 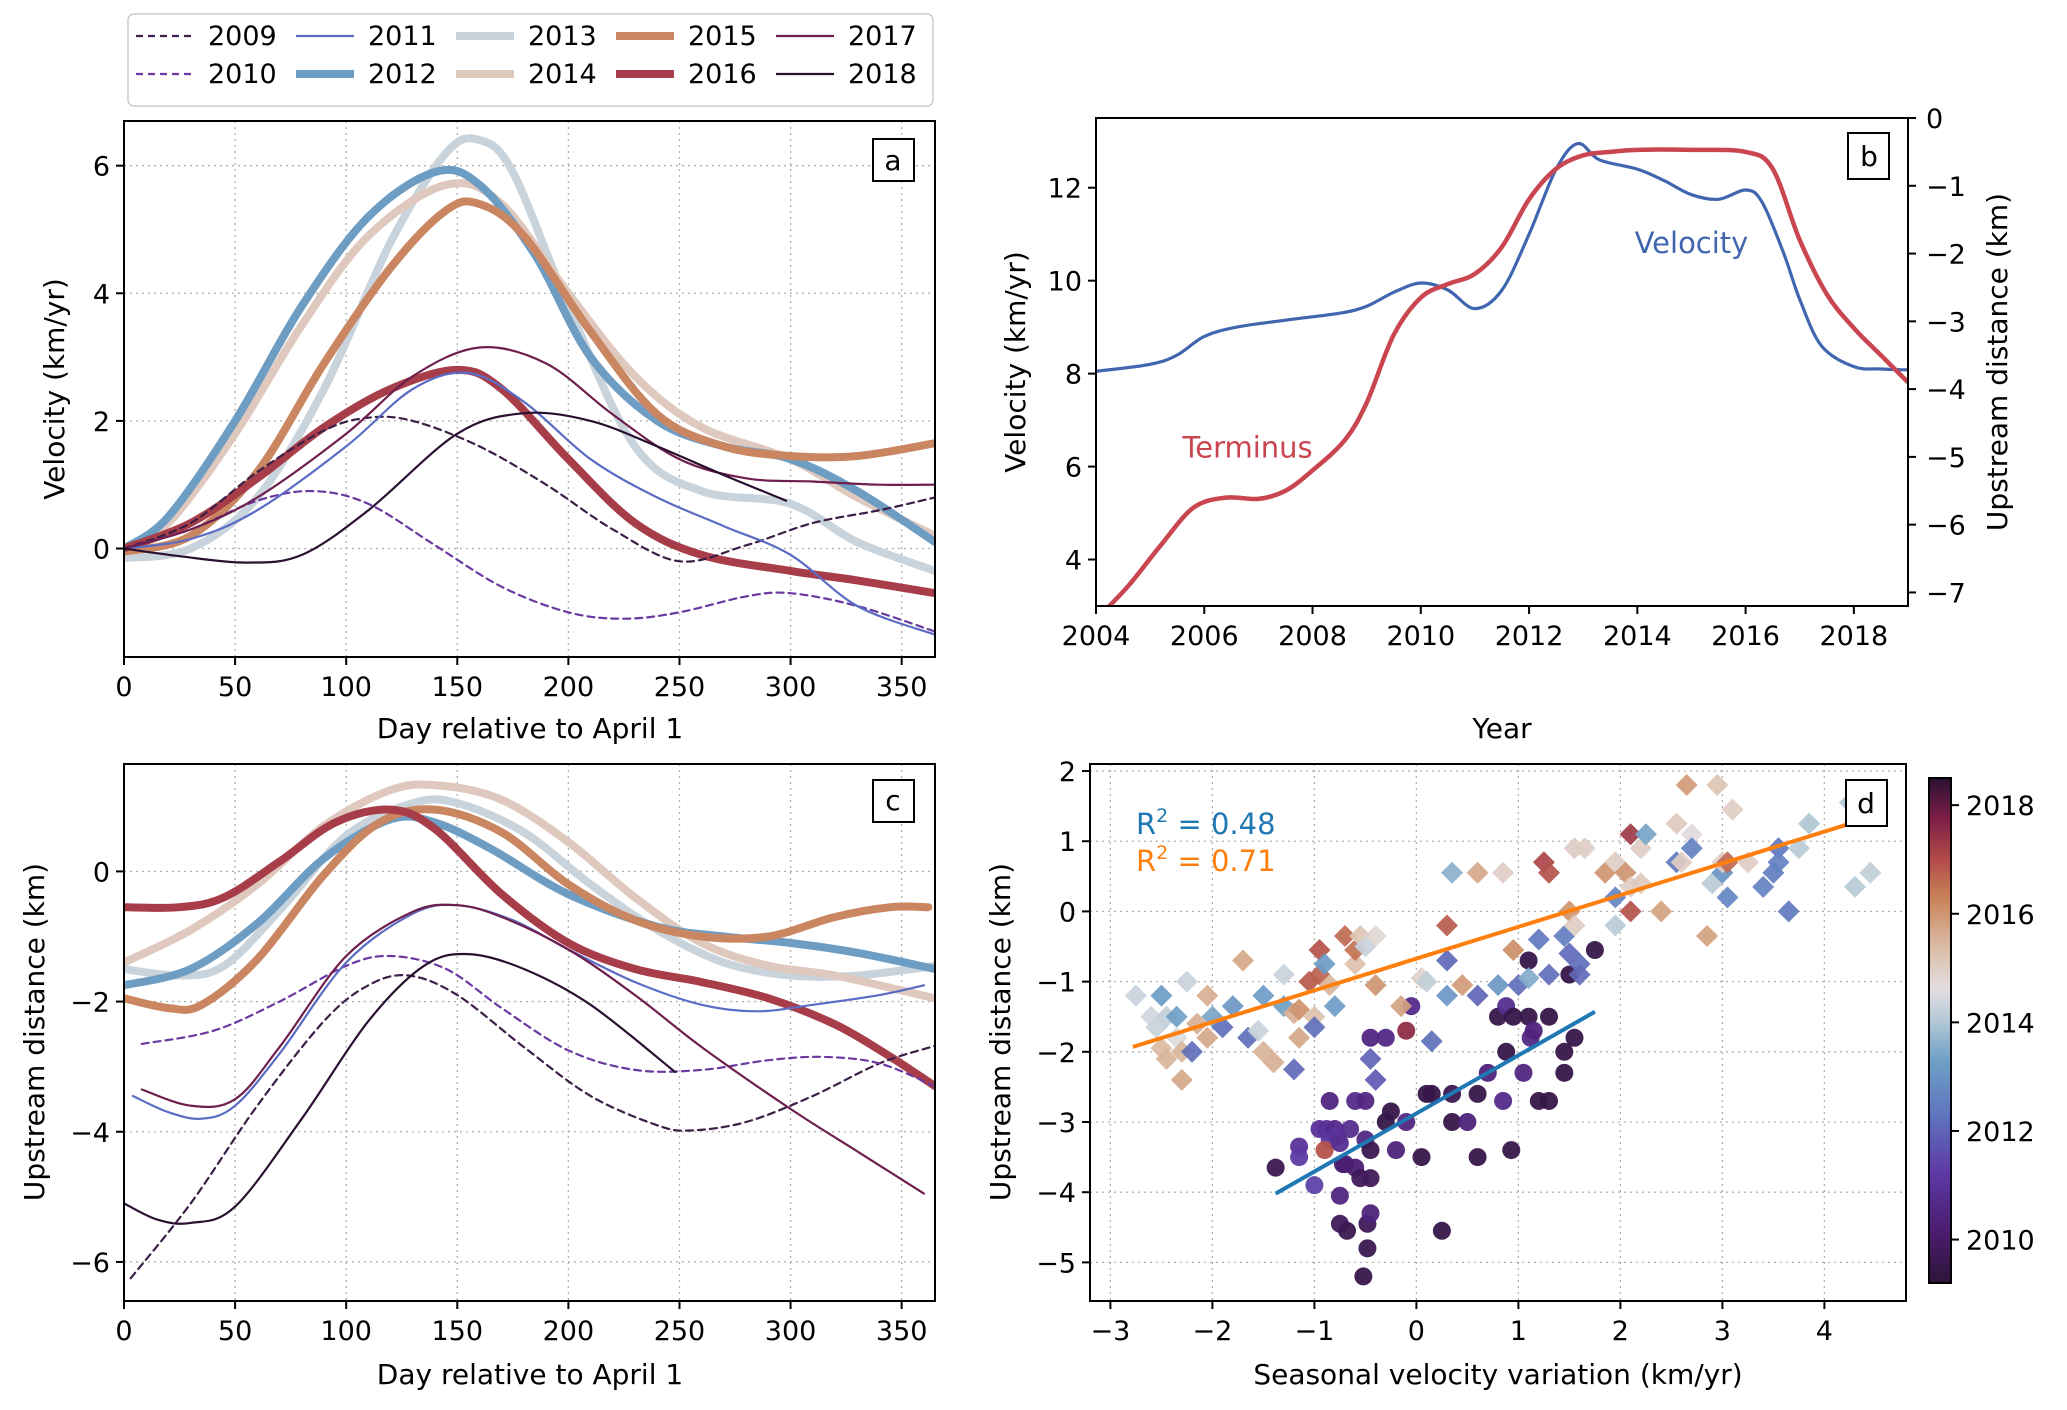 What do you see at coordinates (530, 1374) in the screenshot?
I see `c-xlabel: Day relative to April 1` at bounding box center [530, 1374].